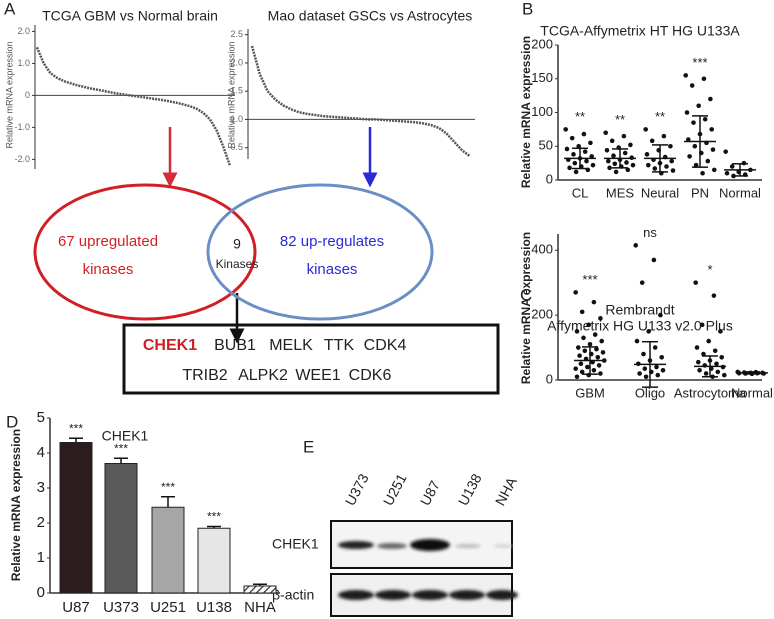  I want to click on panel-label: E, so click(308, 446).